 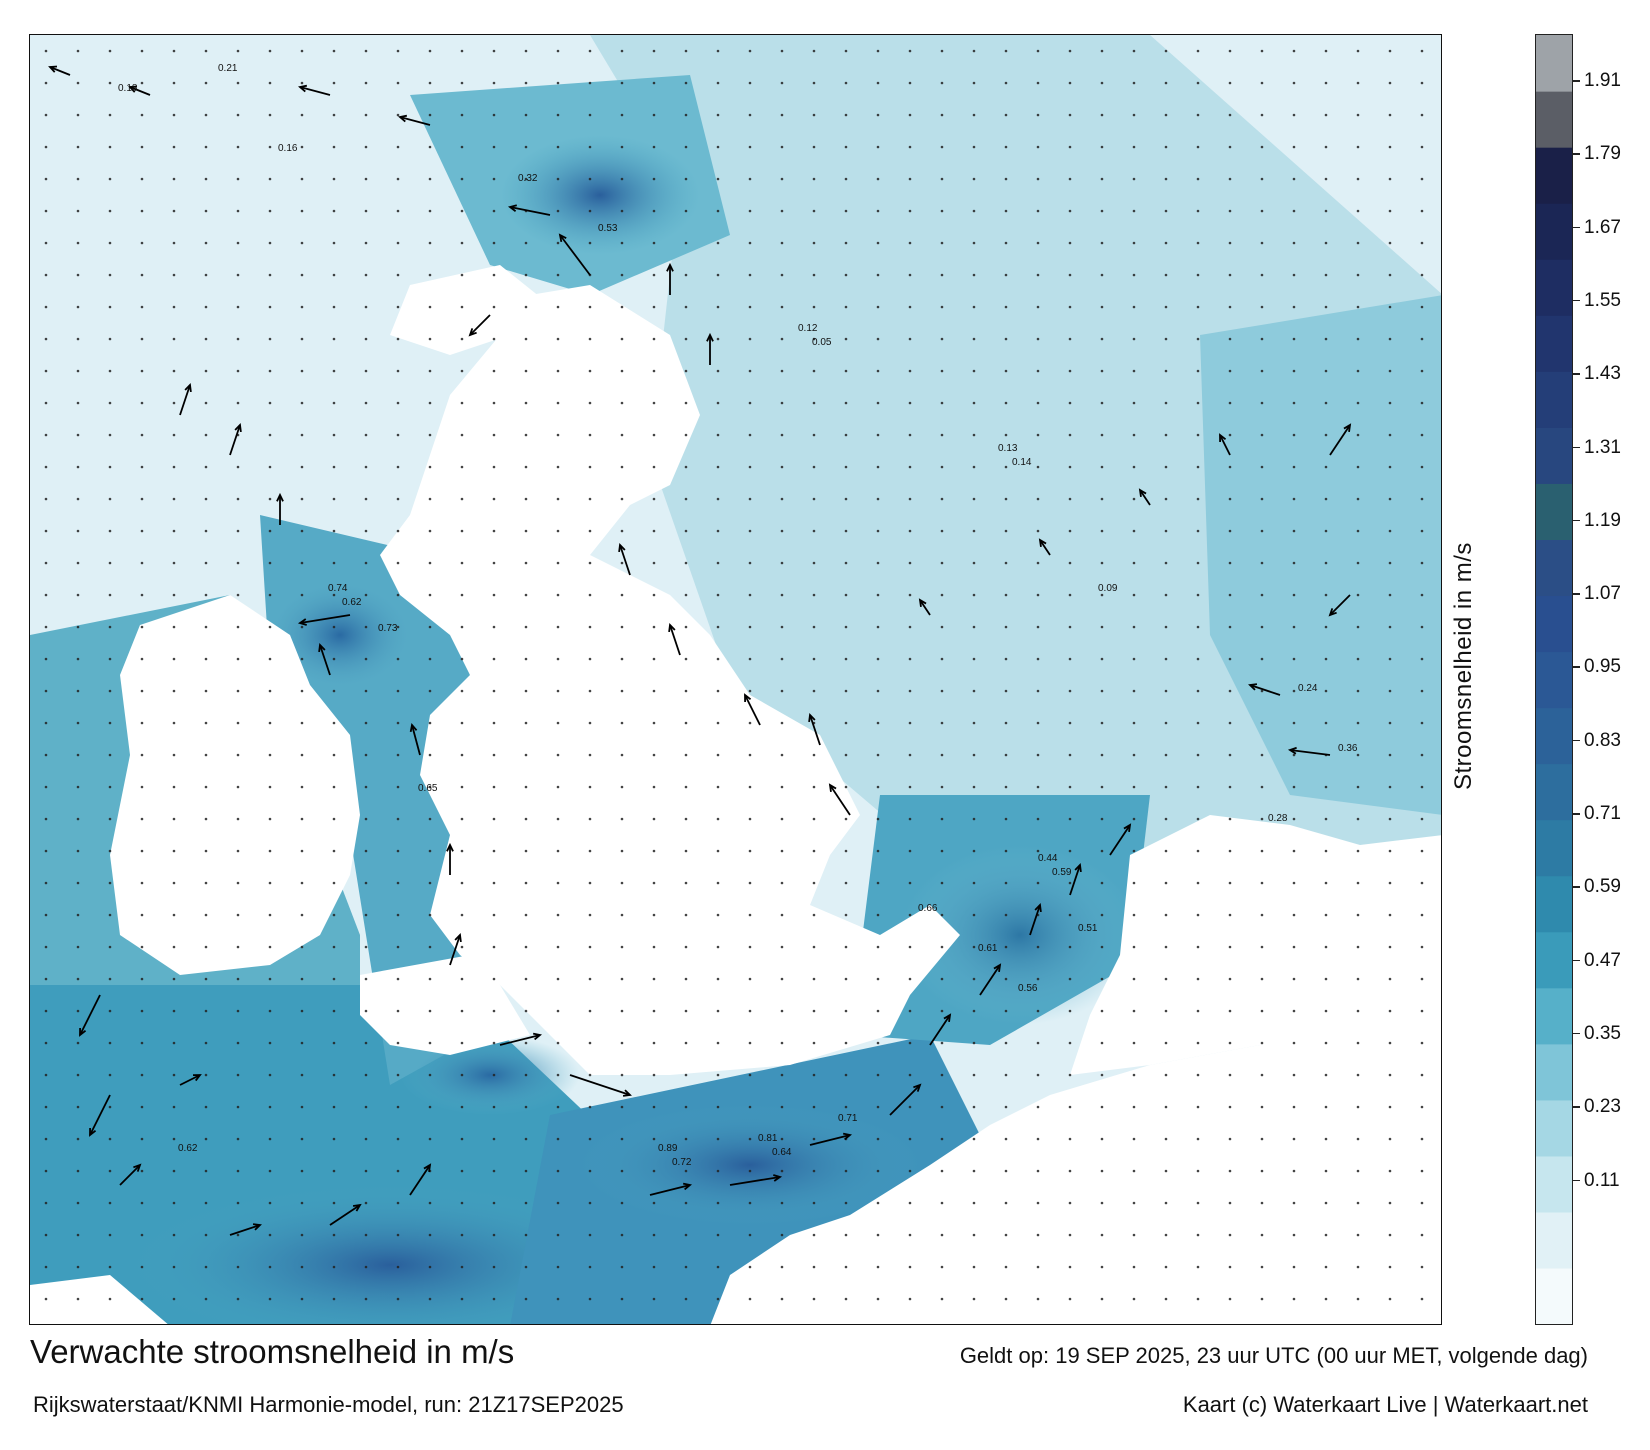 What do you see at coordinates (428, 788) in the screenshot?
I see `current-value-label: 0.65` at bounding box center [428, 788].